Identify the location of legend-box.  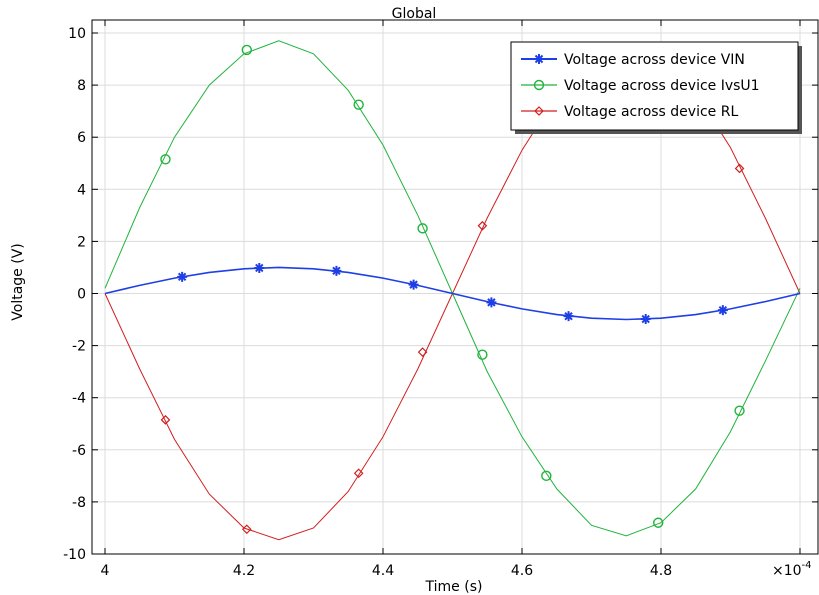
(654, 86).